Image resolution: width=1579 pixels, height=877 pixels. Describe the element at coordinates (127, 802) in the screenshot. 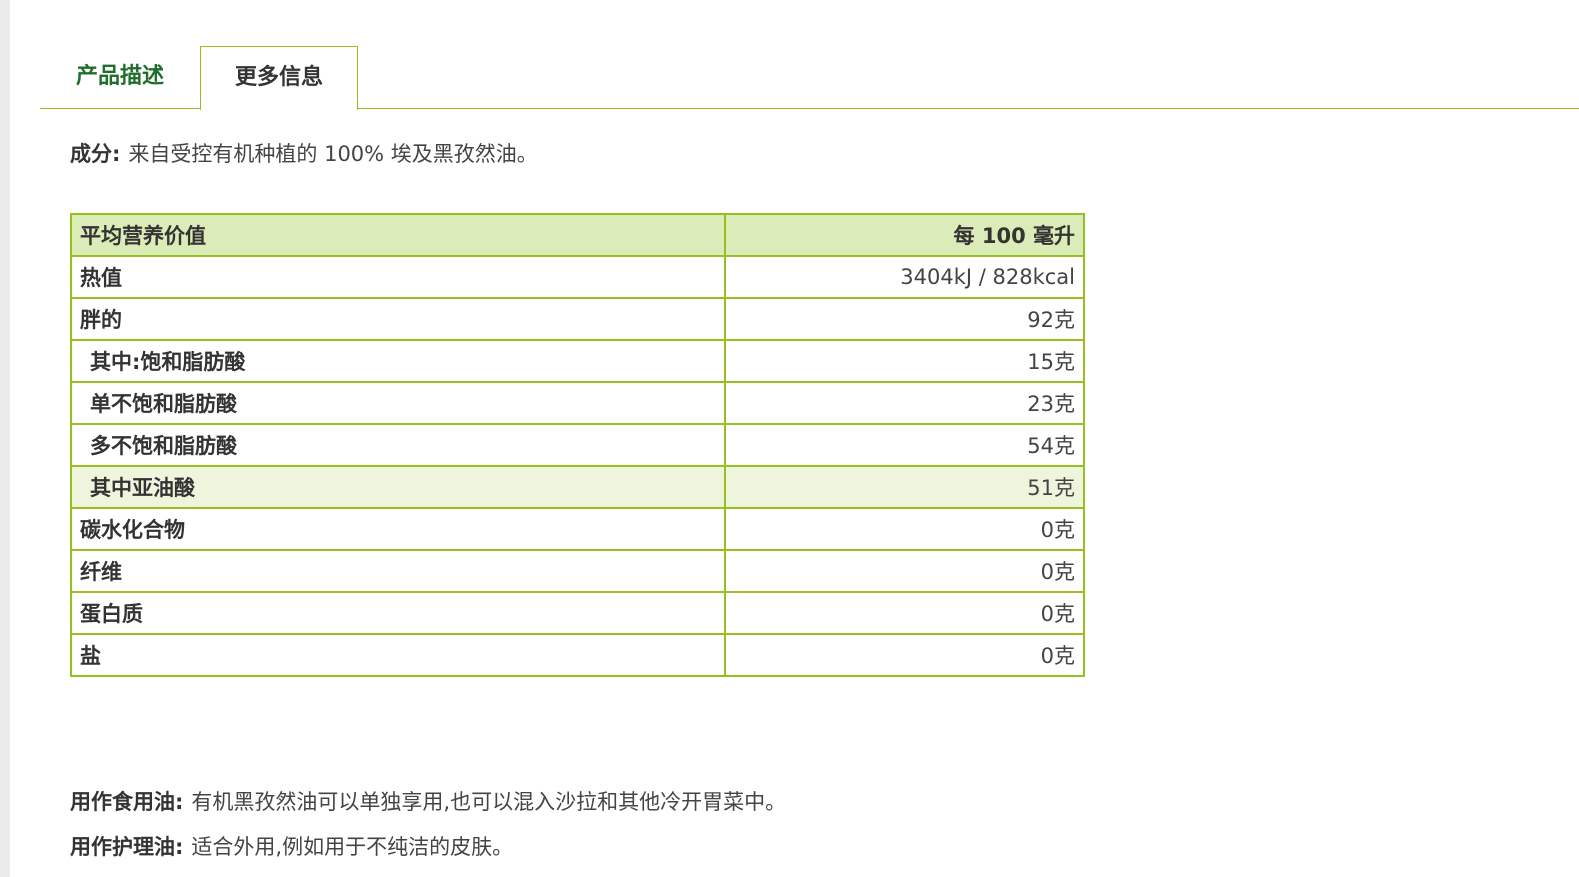

I see `usage-label: 用作食用油:` at that location.